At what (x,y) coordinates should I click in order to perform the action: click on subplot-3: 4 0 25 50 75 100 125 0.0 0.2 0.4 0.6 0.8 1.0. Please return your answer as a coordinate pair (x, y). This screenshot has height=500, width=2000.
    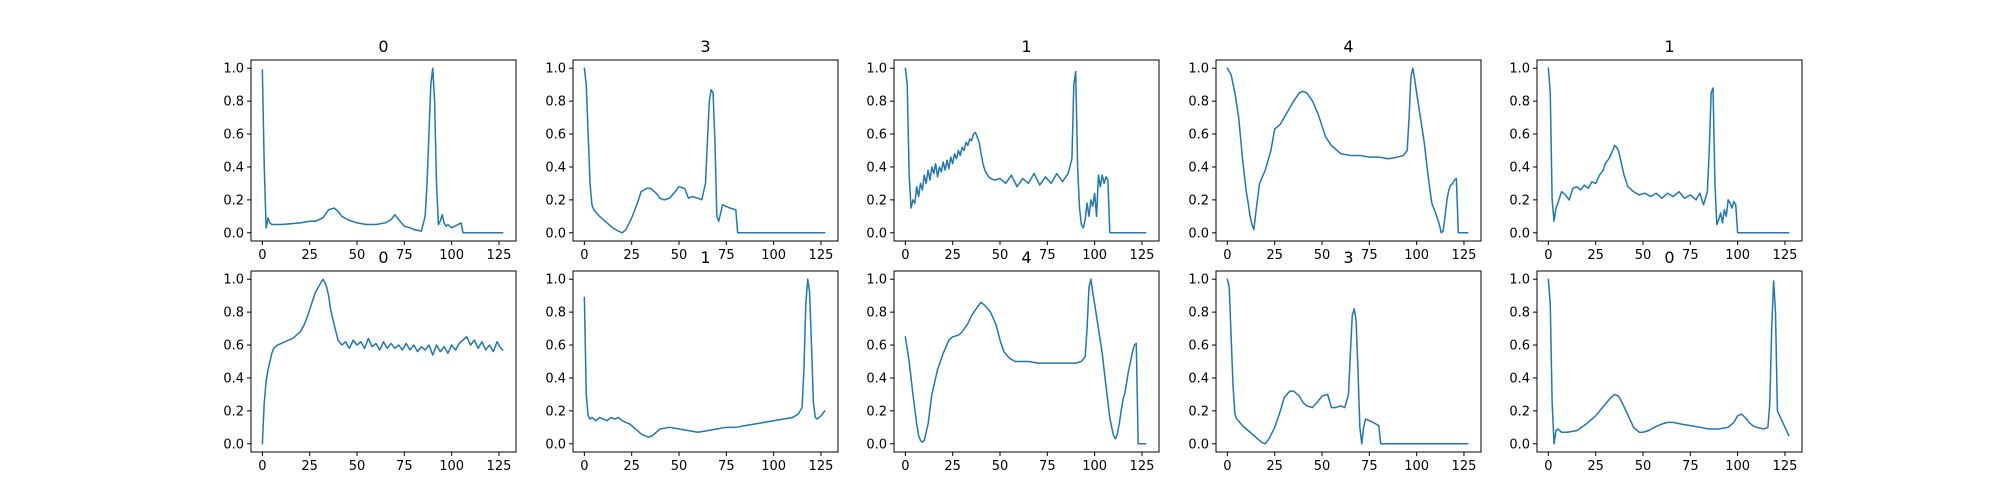
    Looking at the image, I should click on (1335, 150).